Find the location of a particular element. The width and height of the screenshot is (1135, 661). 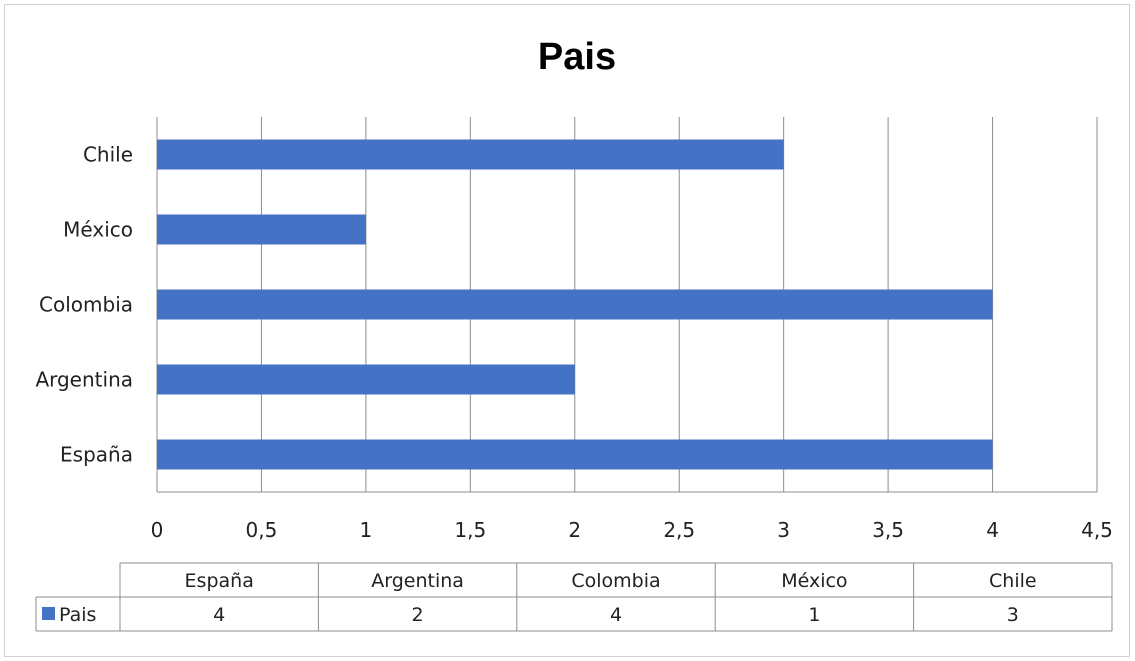

category-label: España is located at coordinates (96, 455).